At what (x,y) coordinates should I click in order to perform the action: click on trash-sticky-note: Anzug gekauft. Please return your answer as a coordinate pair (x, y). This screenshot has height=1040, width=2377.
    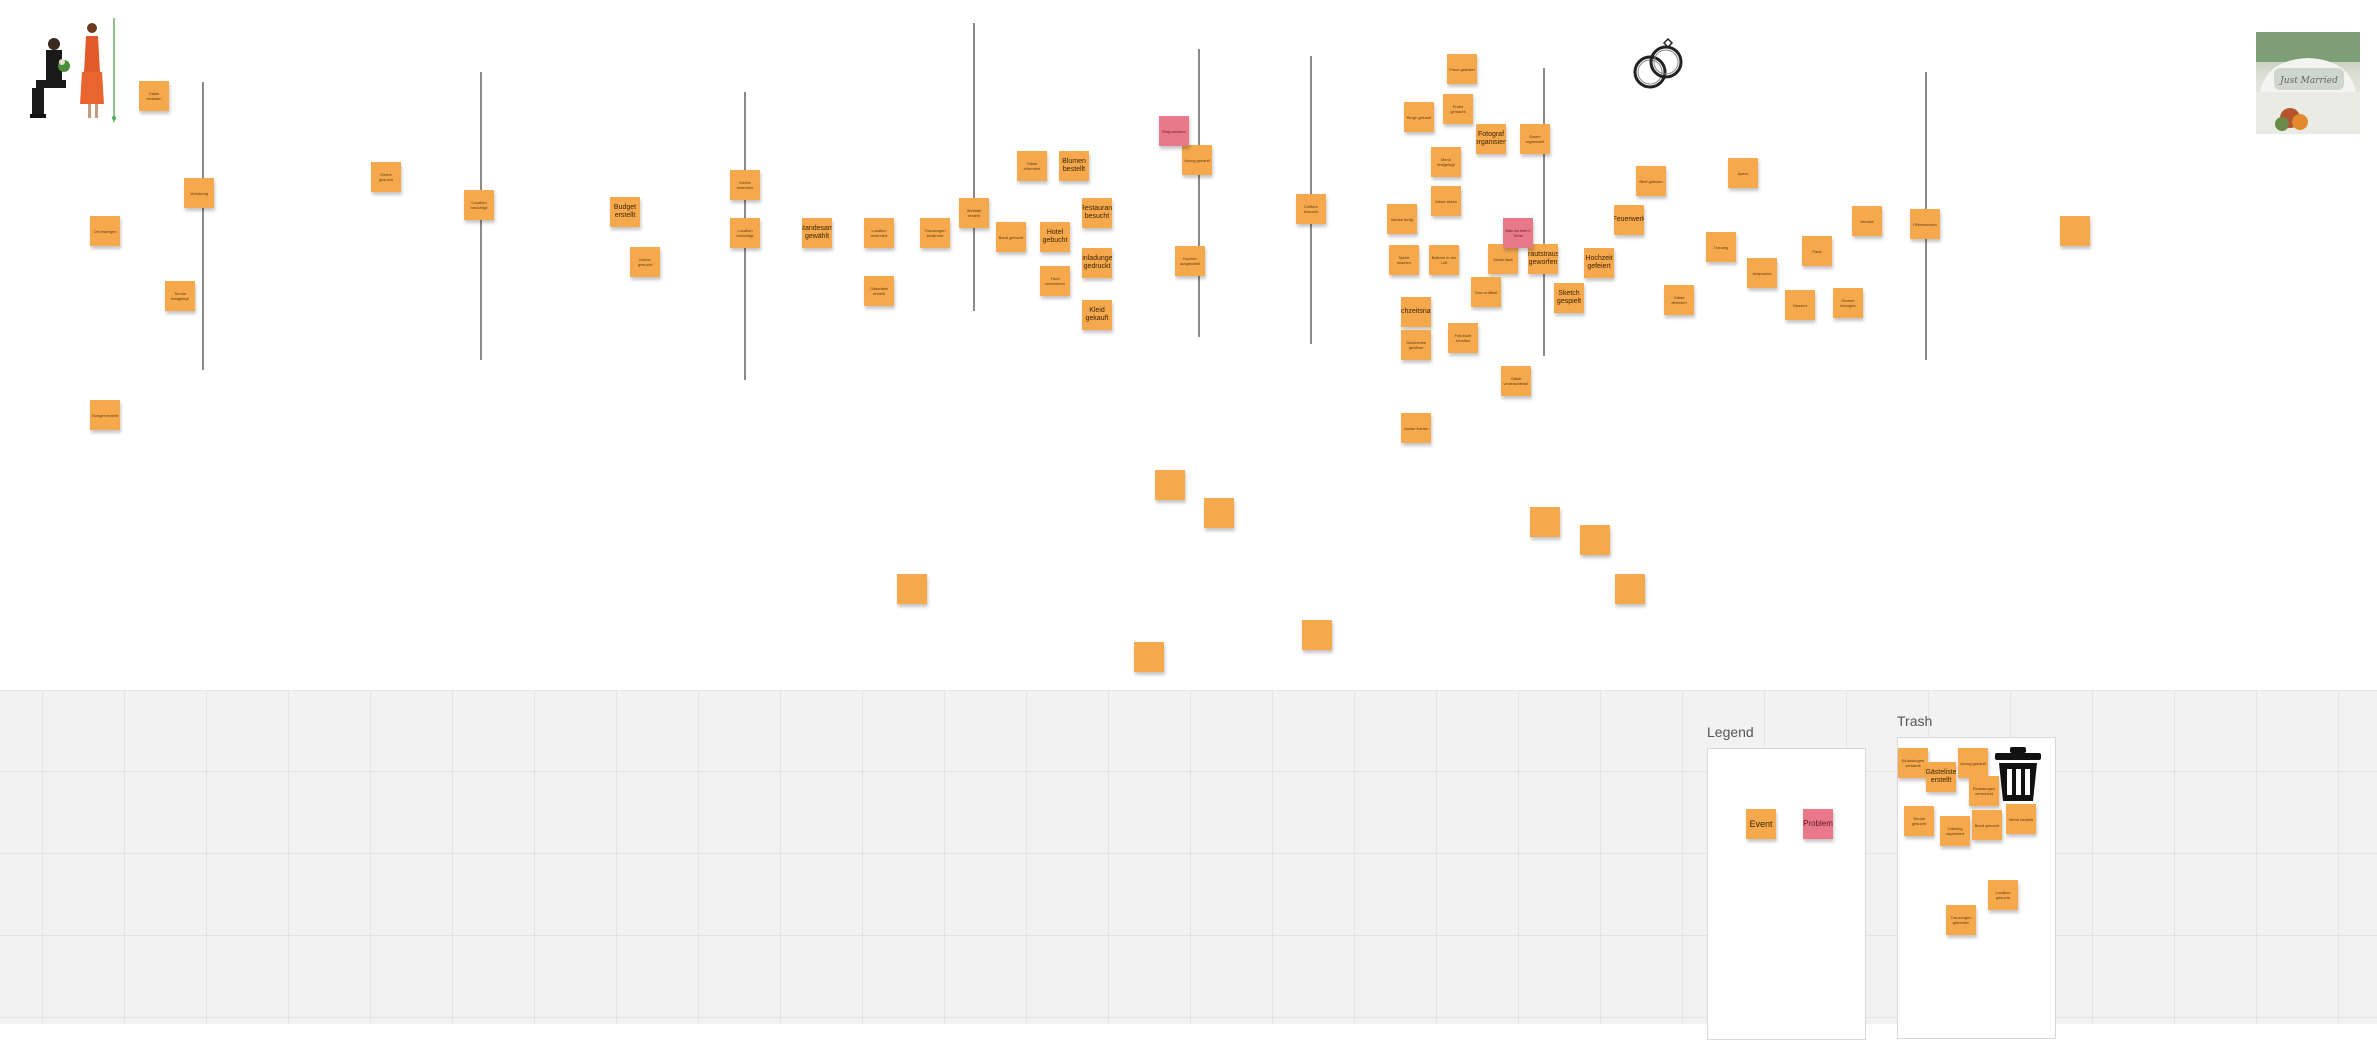
    Looking at the image, I should click on (1973, 763).